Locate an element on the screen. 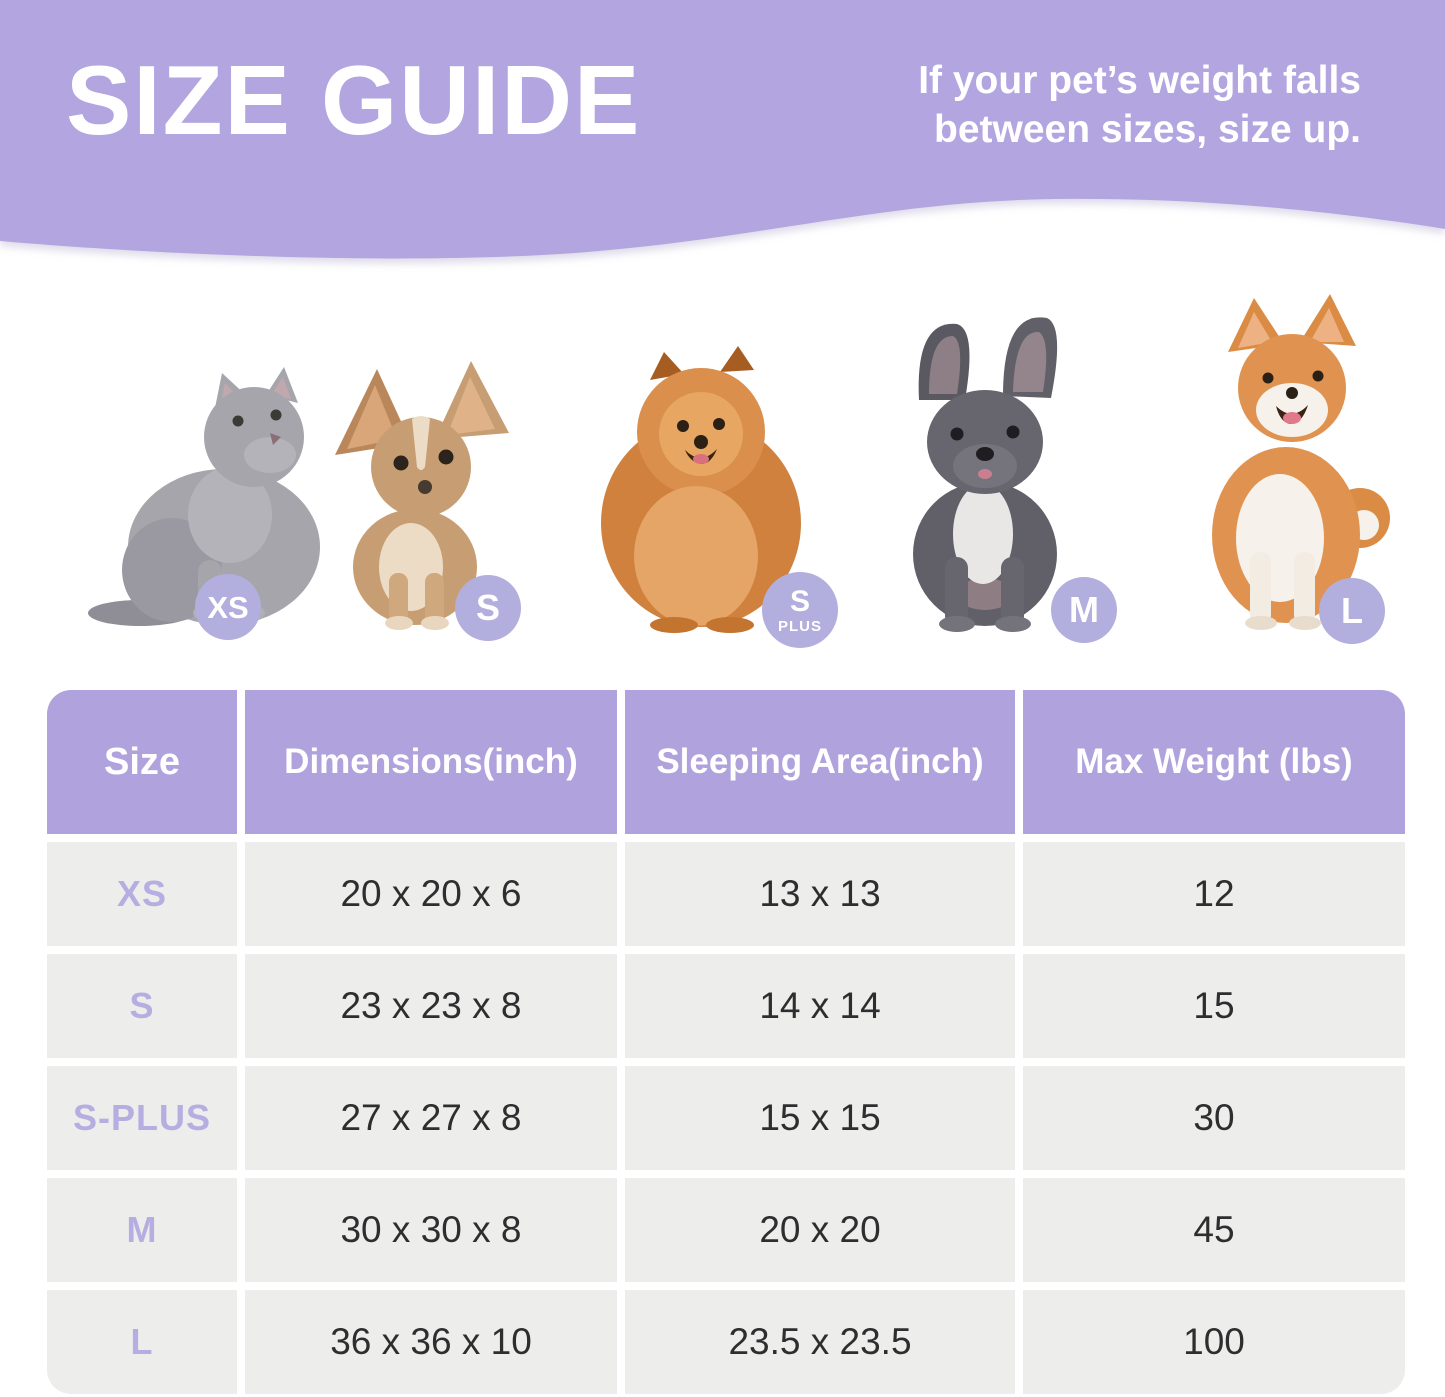  row-splus-dimensions: 27 x 27 x 8 is located at coordinates (431, 1118).